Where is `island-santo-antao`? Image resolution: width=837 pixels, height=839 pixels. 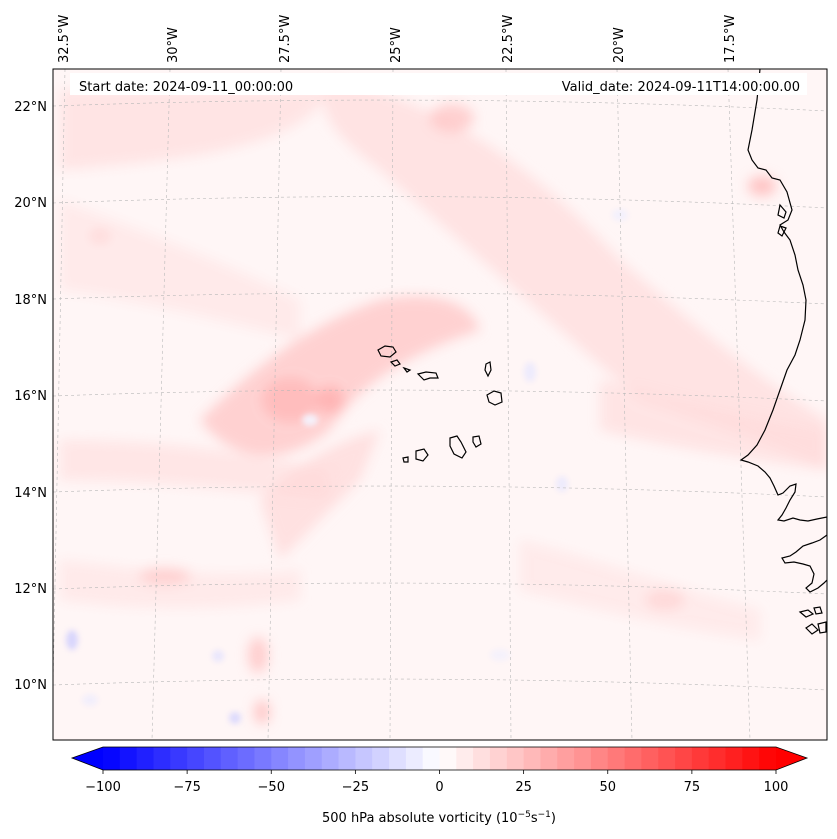
island-santo-antao is located at coordinates (387, 351).